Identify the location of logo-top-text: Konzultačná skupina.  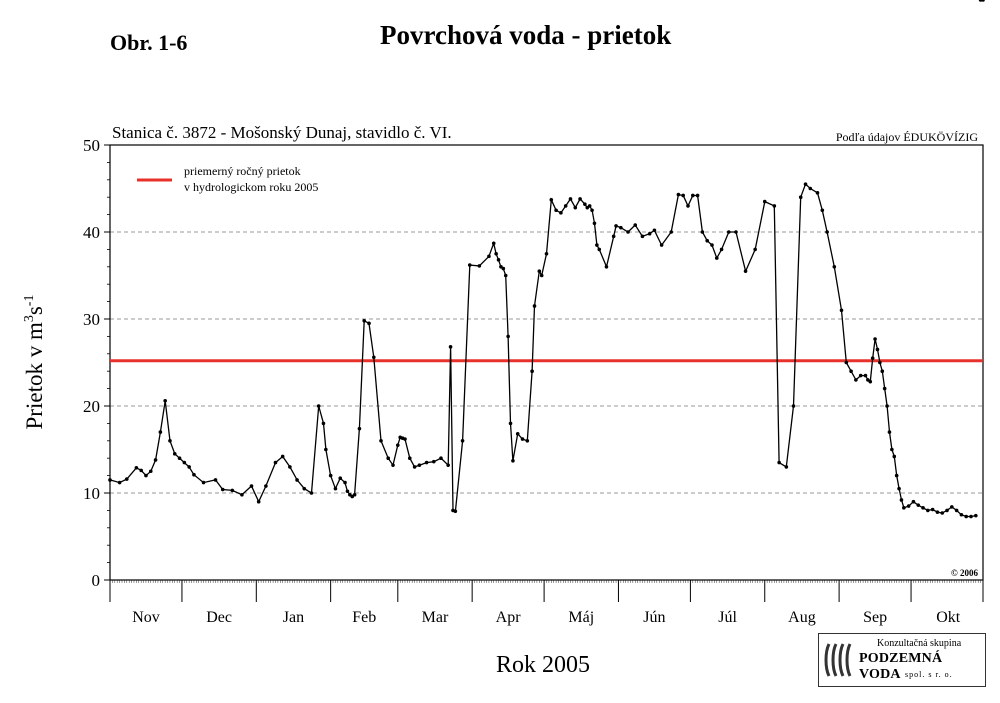
(919, 643).